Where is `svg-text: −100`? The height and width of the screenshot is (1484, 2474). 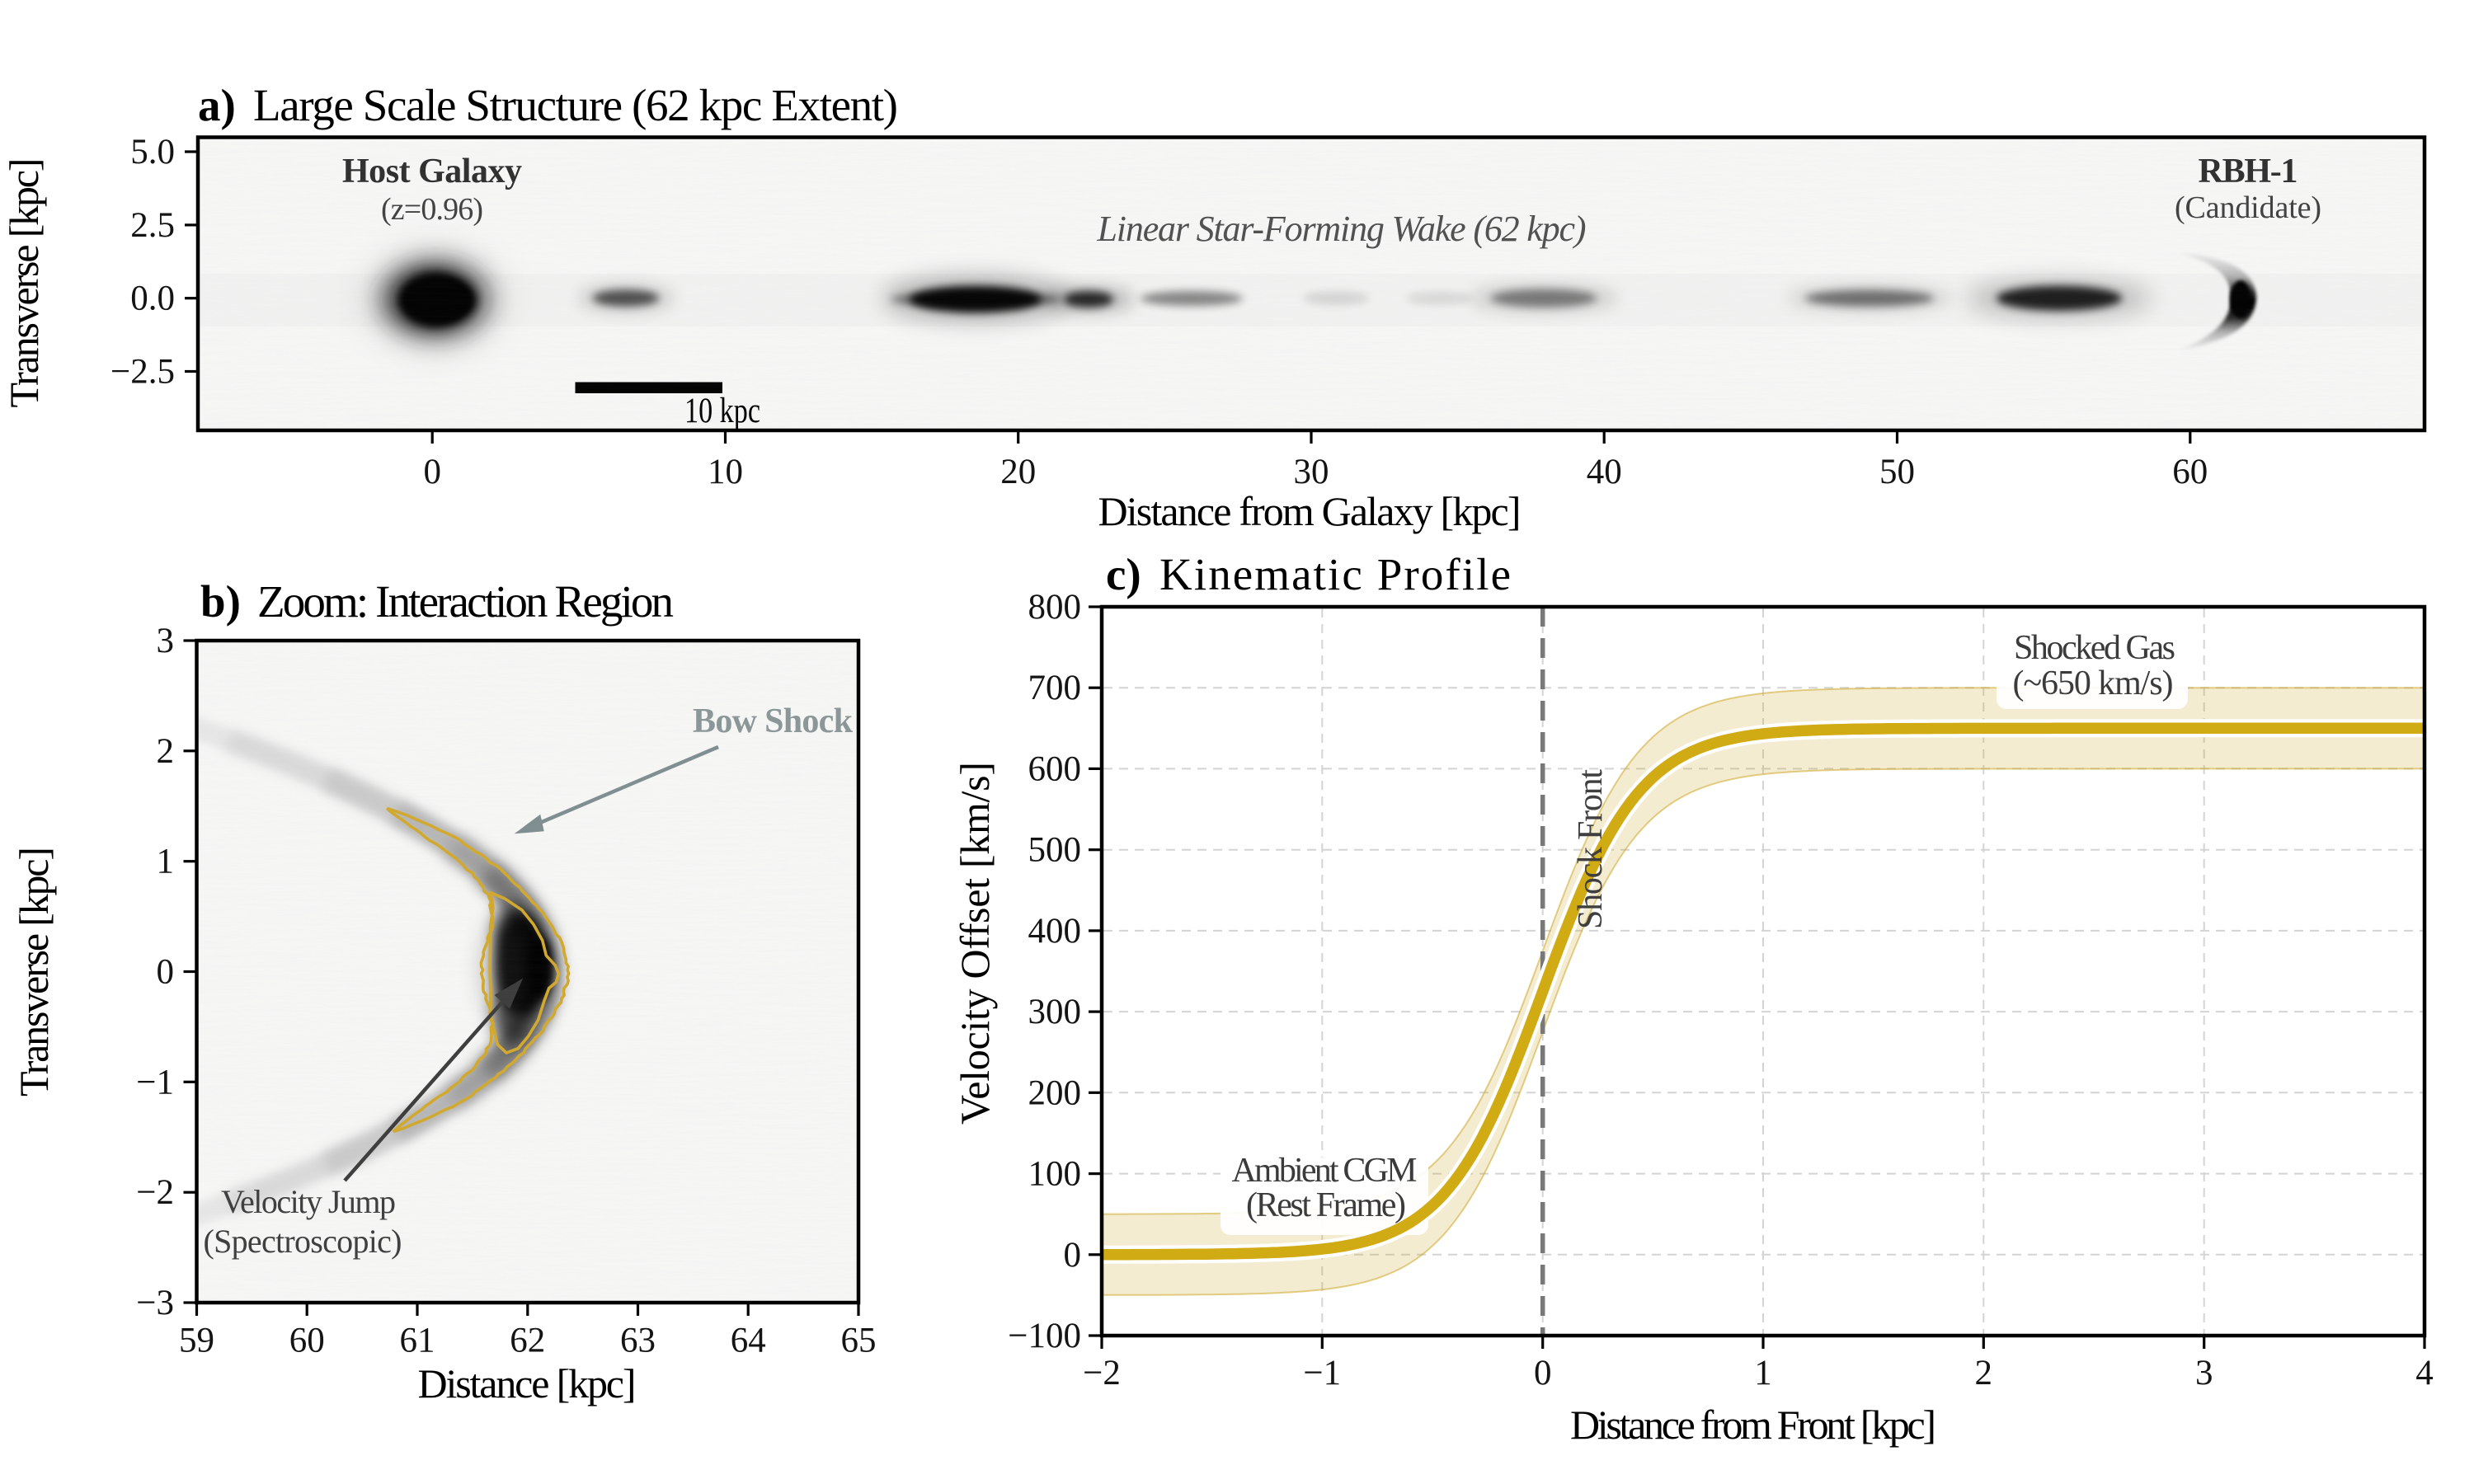
svg-text: −100 is located at coordinates (1044, 1336).